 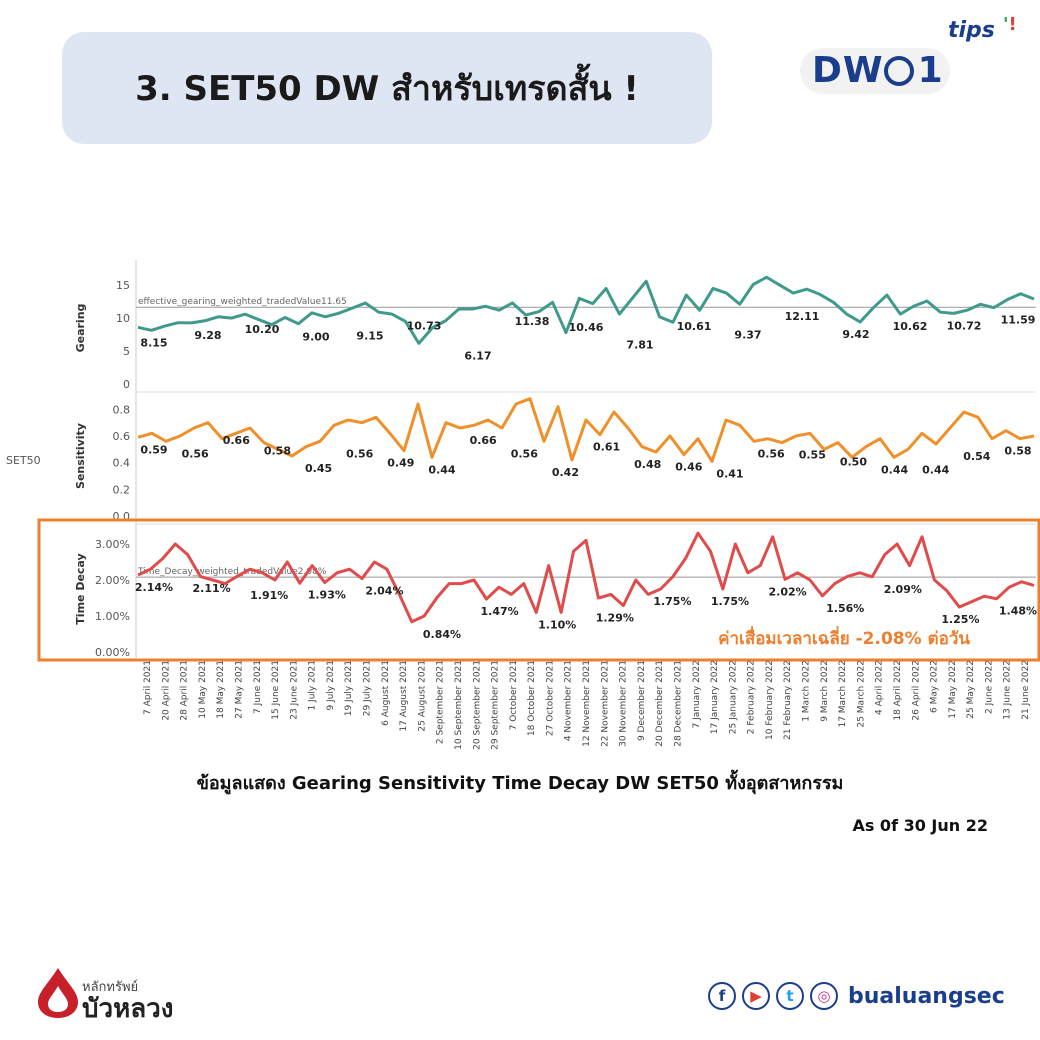 I want to click on data-label: 0.45, so click(x=318, y=468).